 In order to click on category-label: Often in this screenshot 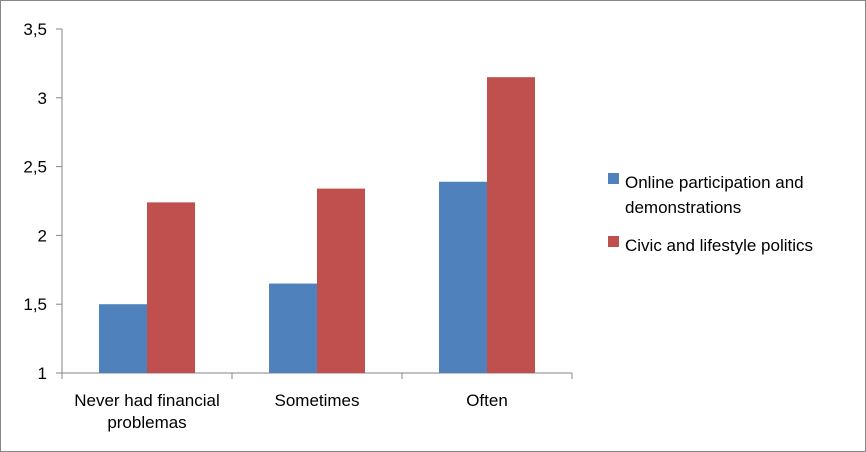, I will do `click(487, 400)`.